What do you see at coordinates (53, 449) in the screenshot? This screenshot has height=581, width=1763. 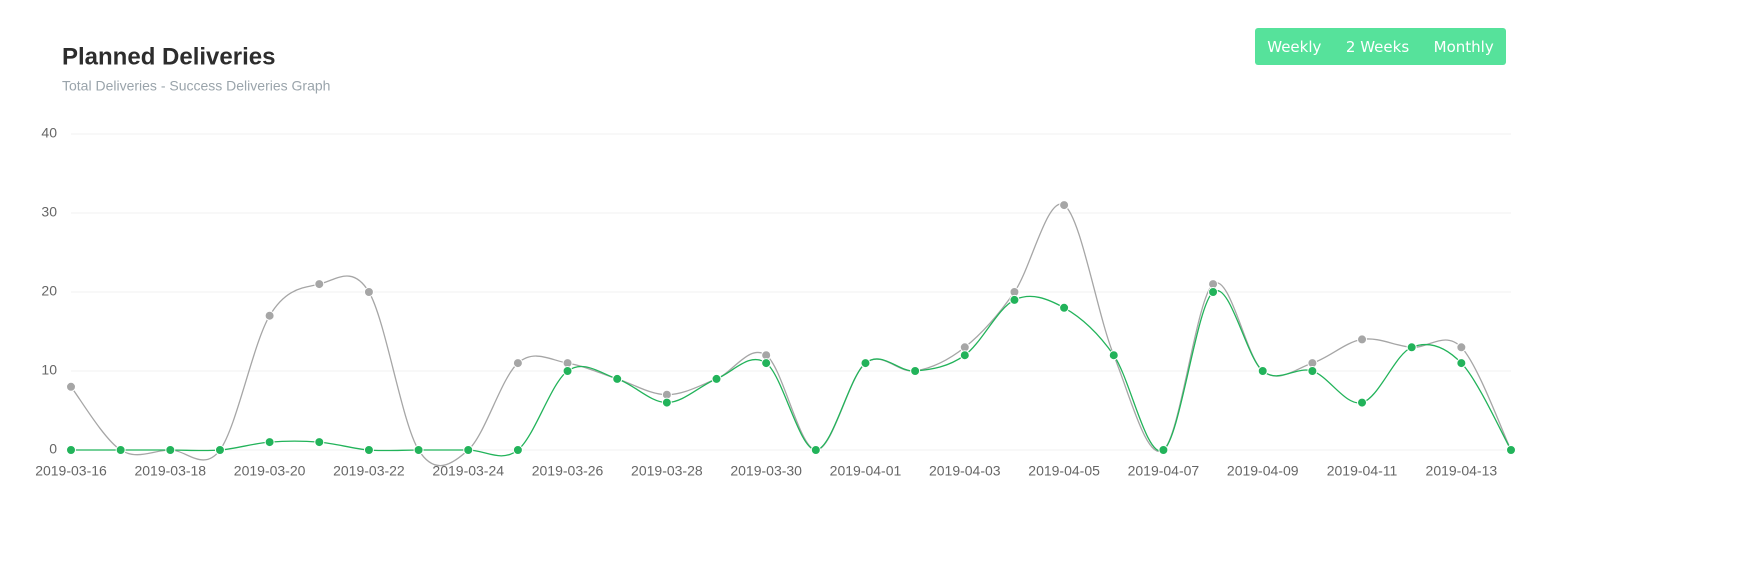 I see `y-tick-label: 0` at bounding box center [53, 449].